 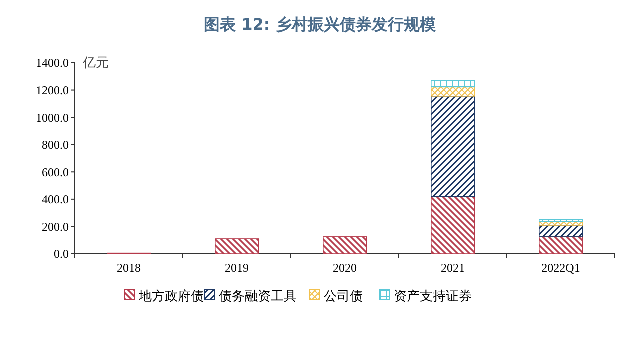 What do you see at coordinates (561, 268) in the screenshot?
I see `x-tick-label: 2022Q1` at bounding box center [561, 268].